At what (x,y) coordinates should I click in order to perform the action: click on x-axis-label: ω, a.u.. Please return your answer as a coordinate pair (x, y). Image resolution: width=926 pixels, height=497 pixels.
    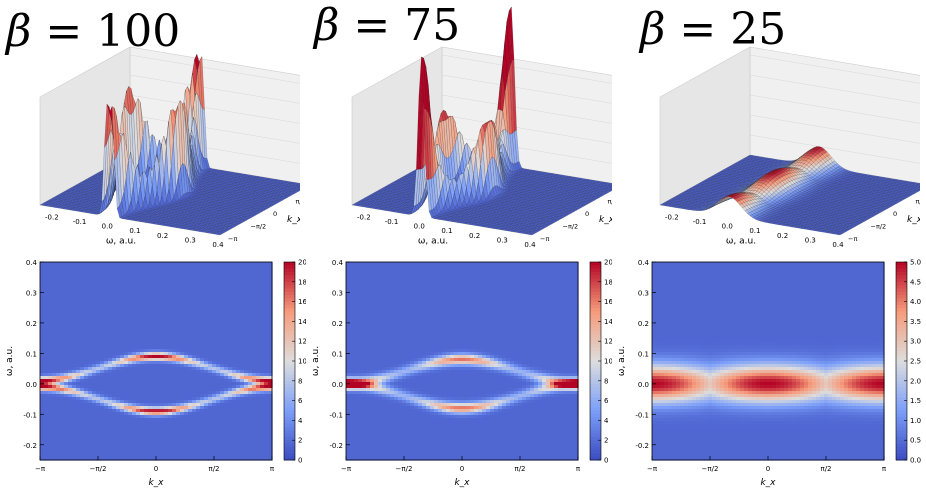
    Looking at the image, I should click on (121, 242).